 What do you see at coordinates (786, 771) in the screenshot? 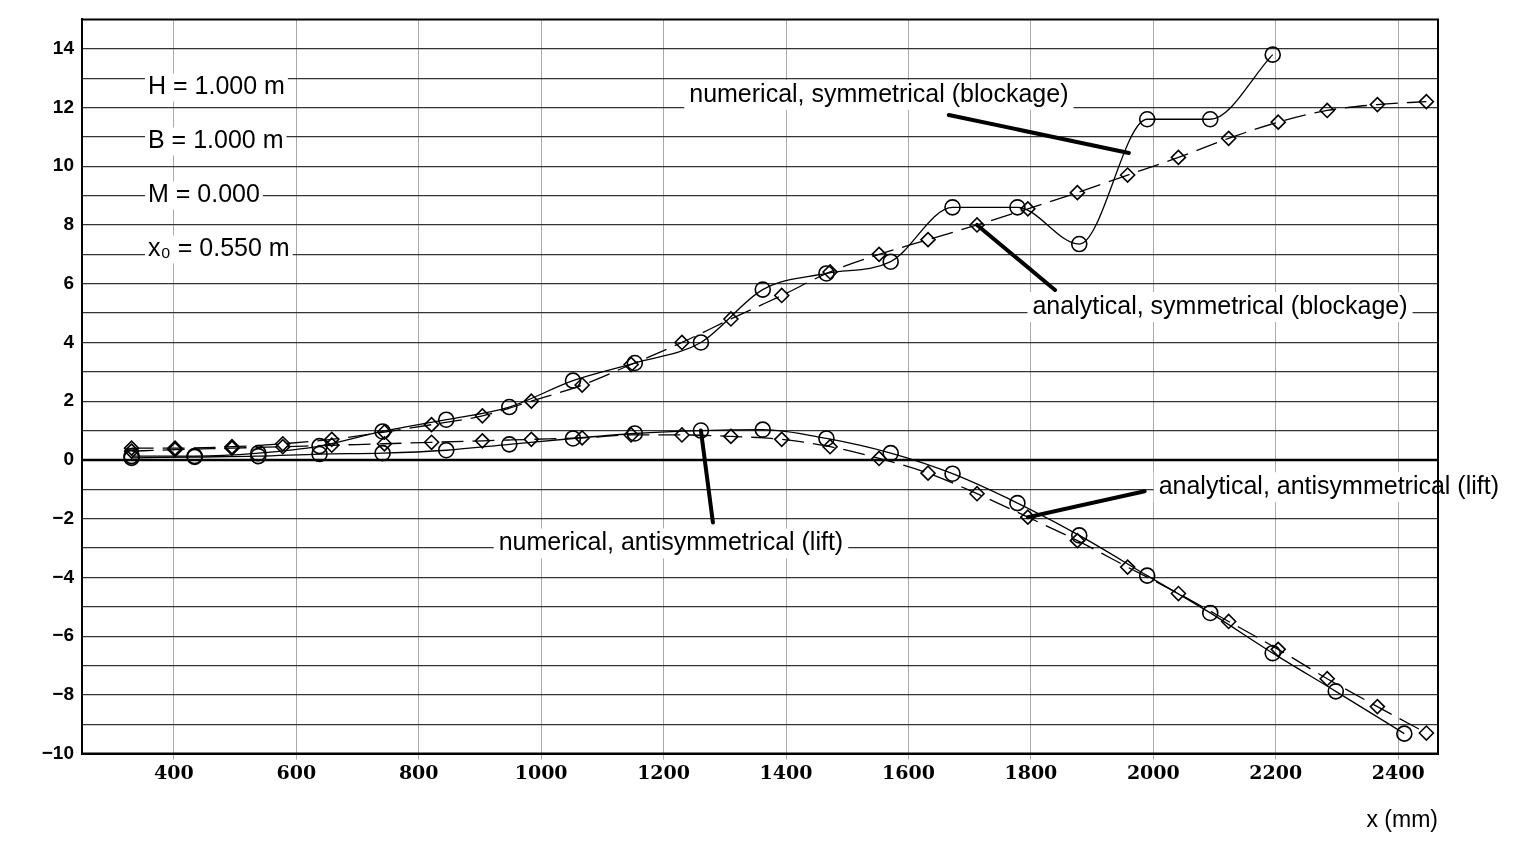
I see `x-tick-label: 1400` at bounding box center [786, 771].